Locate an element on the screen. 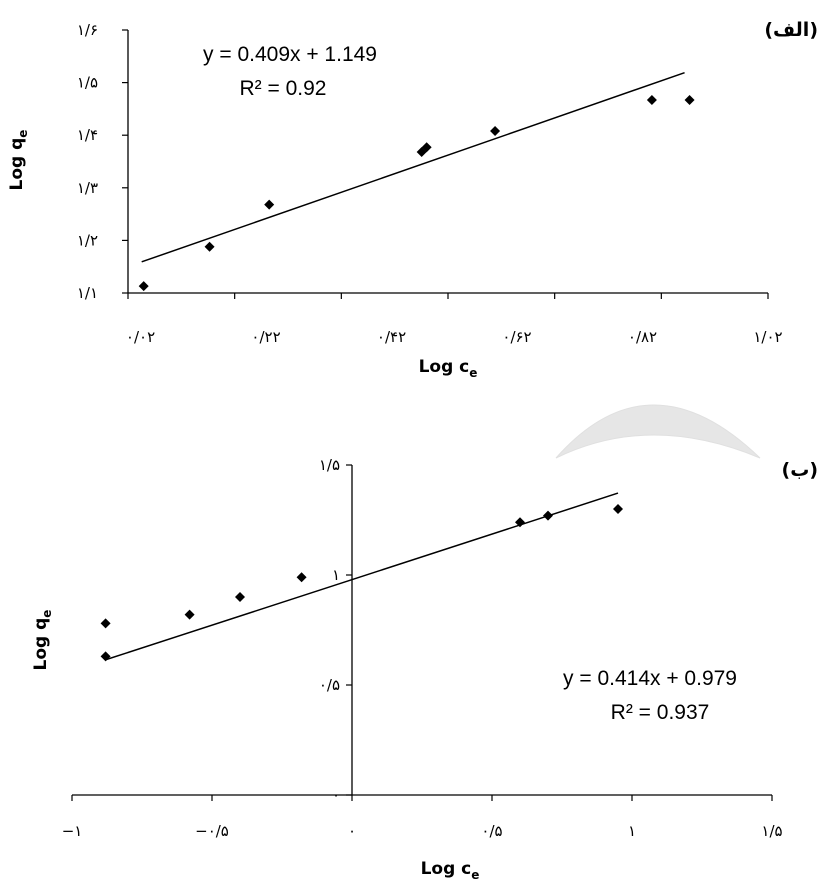  chart-b-x-tick-label: ۱ is located at coordinates (632, 831).